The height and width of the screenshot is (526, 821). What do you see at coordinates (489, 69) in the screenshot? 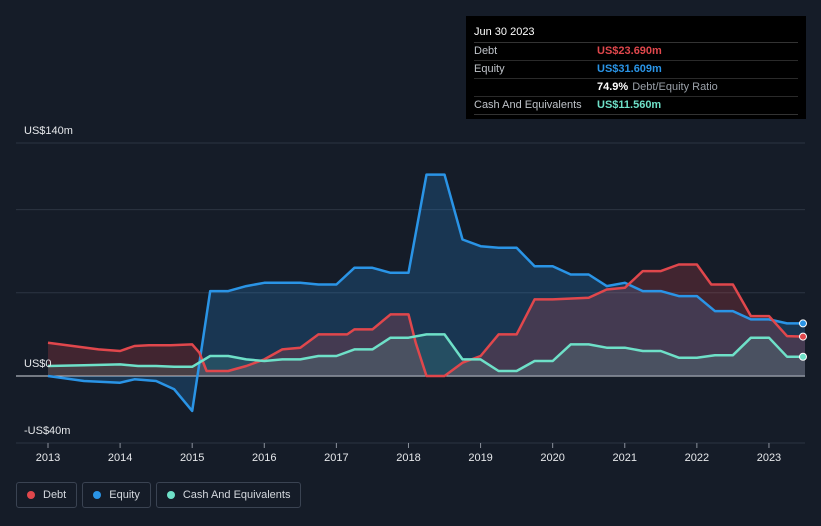
I see `tooltip-equity-label: Equity` at bounding box center [489, 69].